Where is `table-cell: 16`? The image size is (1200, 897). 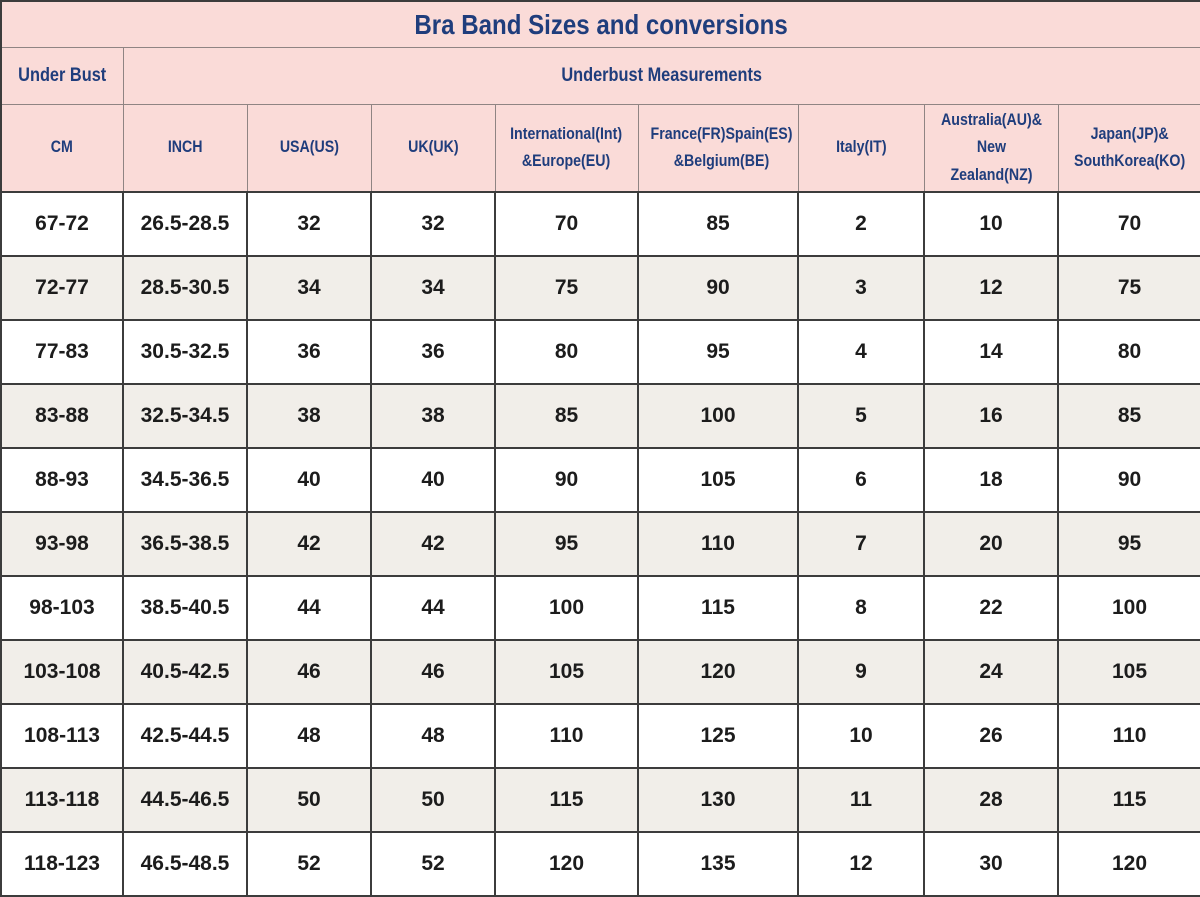 table-cell: 16 is located at coordinates (991, 416).